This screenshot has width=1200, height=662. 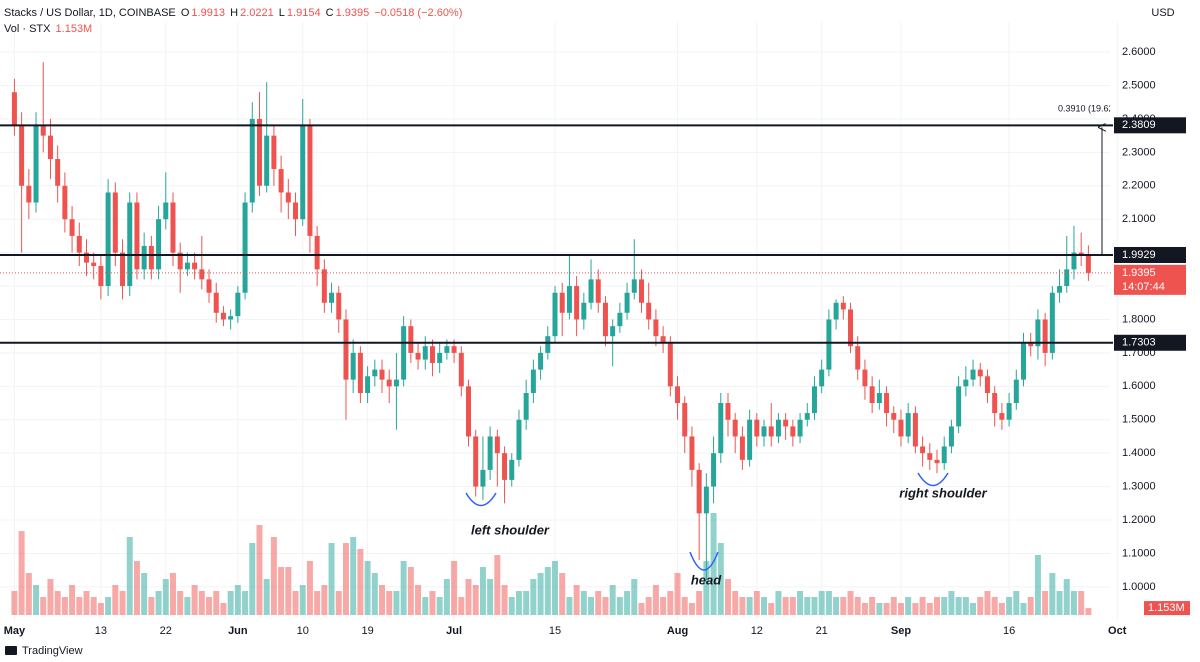 I want to click on volume-label: 1.153M, so click(x=1166, y=608).